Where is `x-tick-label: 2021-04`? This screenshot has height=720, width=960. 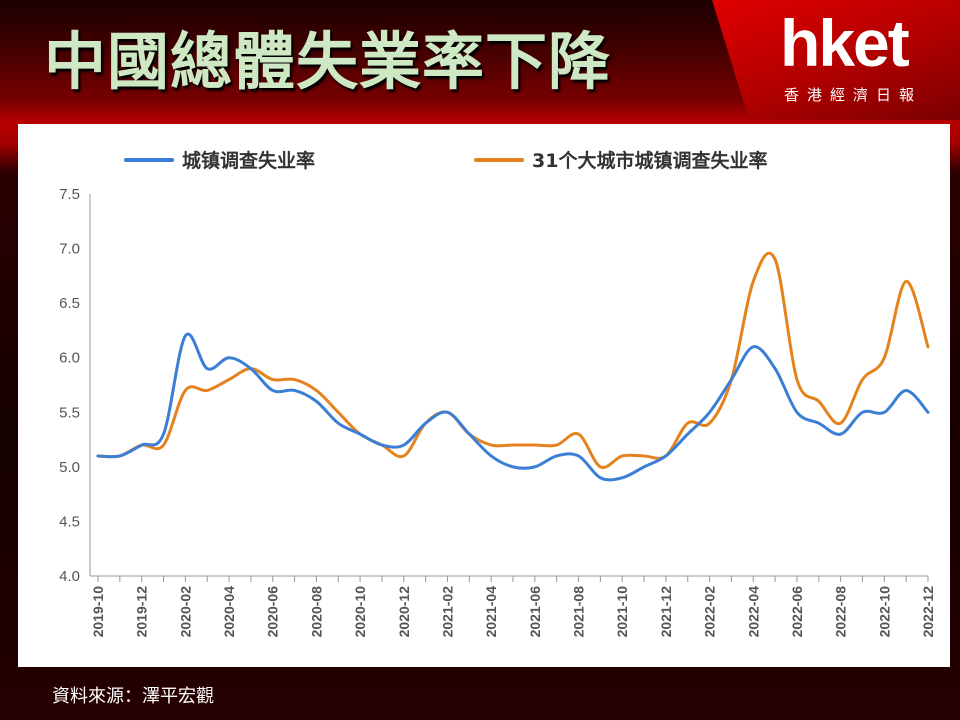 x-tick-label: 2021-04 is located at coordinates (491, 612).